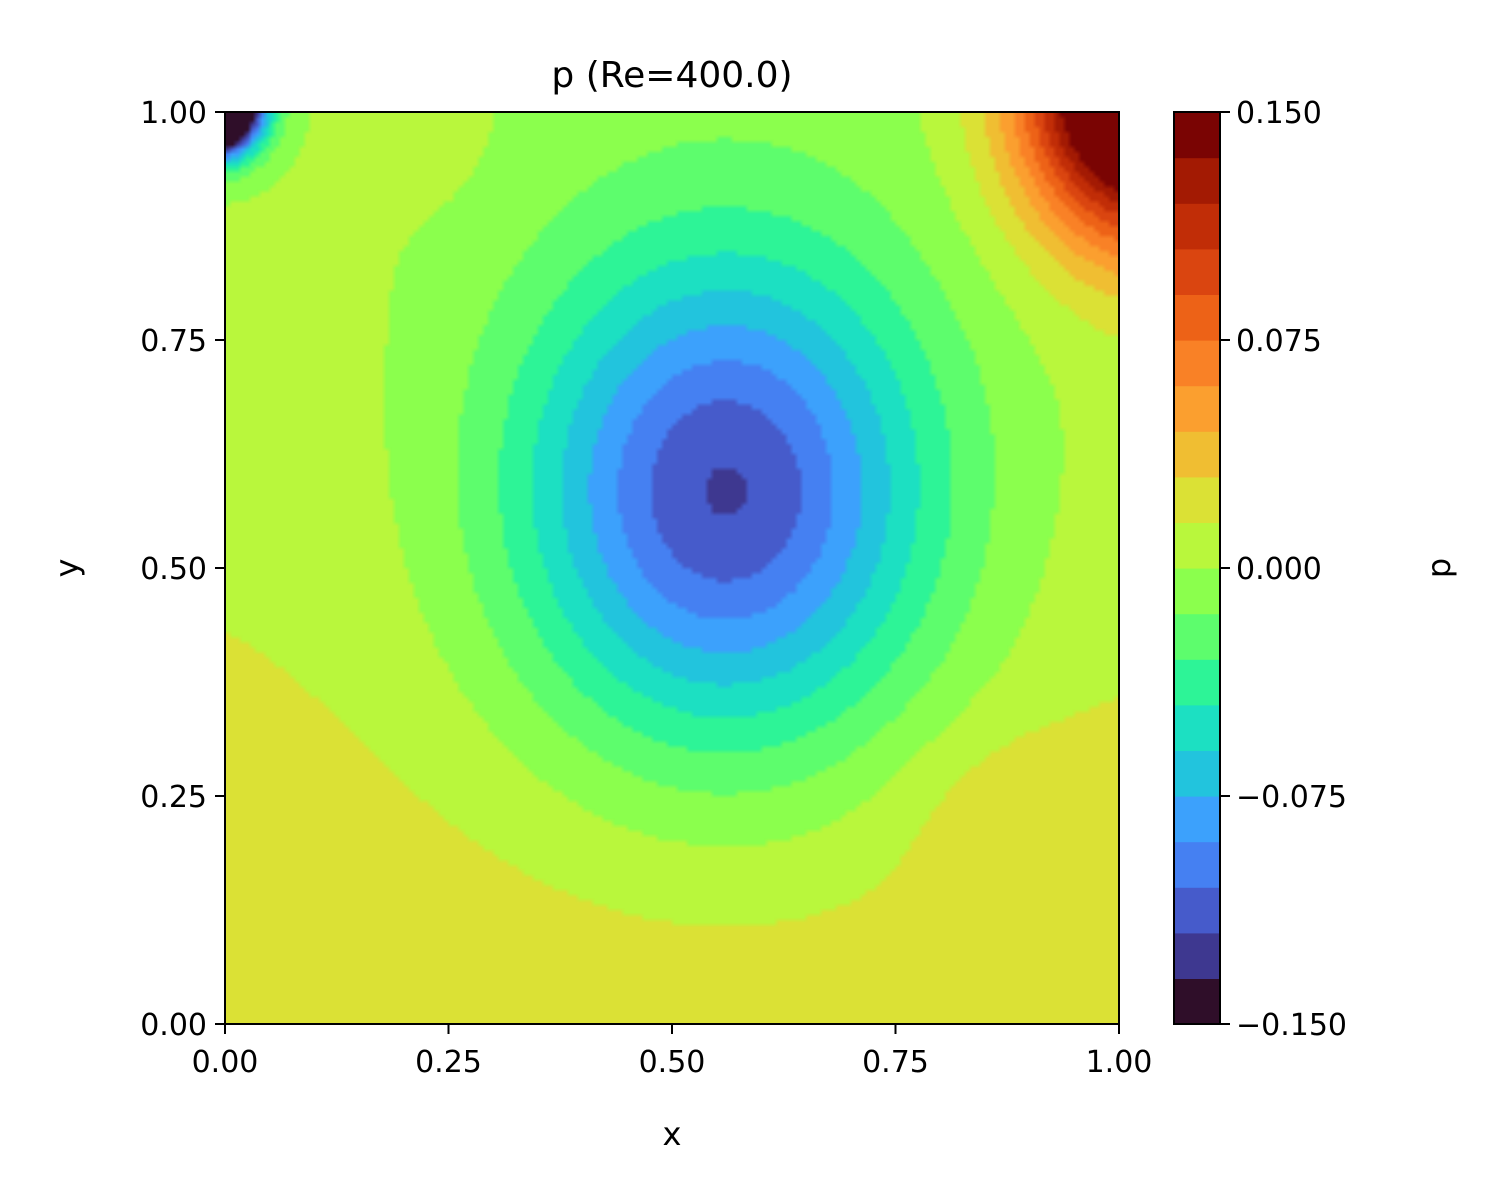 This screenshot has width=1500, height=1200. I want to click on y-axis-label: y, so click(67, 568).